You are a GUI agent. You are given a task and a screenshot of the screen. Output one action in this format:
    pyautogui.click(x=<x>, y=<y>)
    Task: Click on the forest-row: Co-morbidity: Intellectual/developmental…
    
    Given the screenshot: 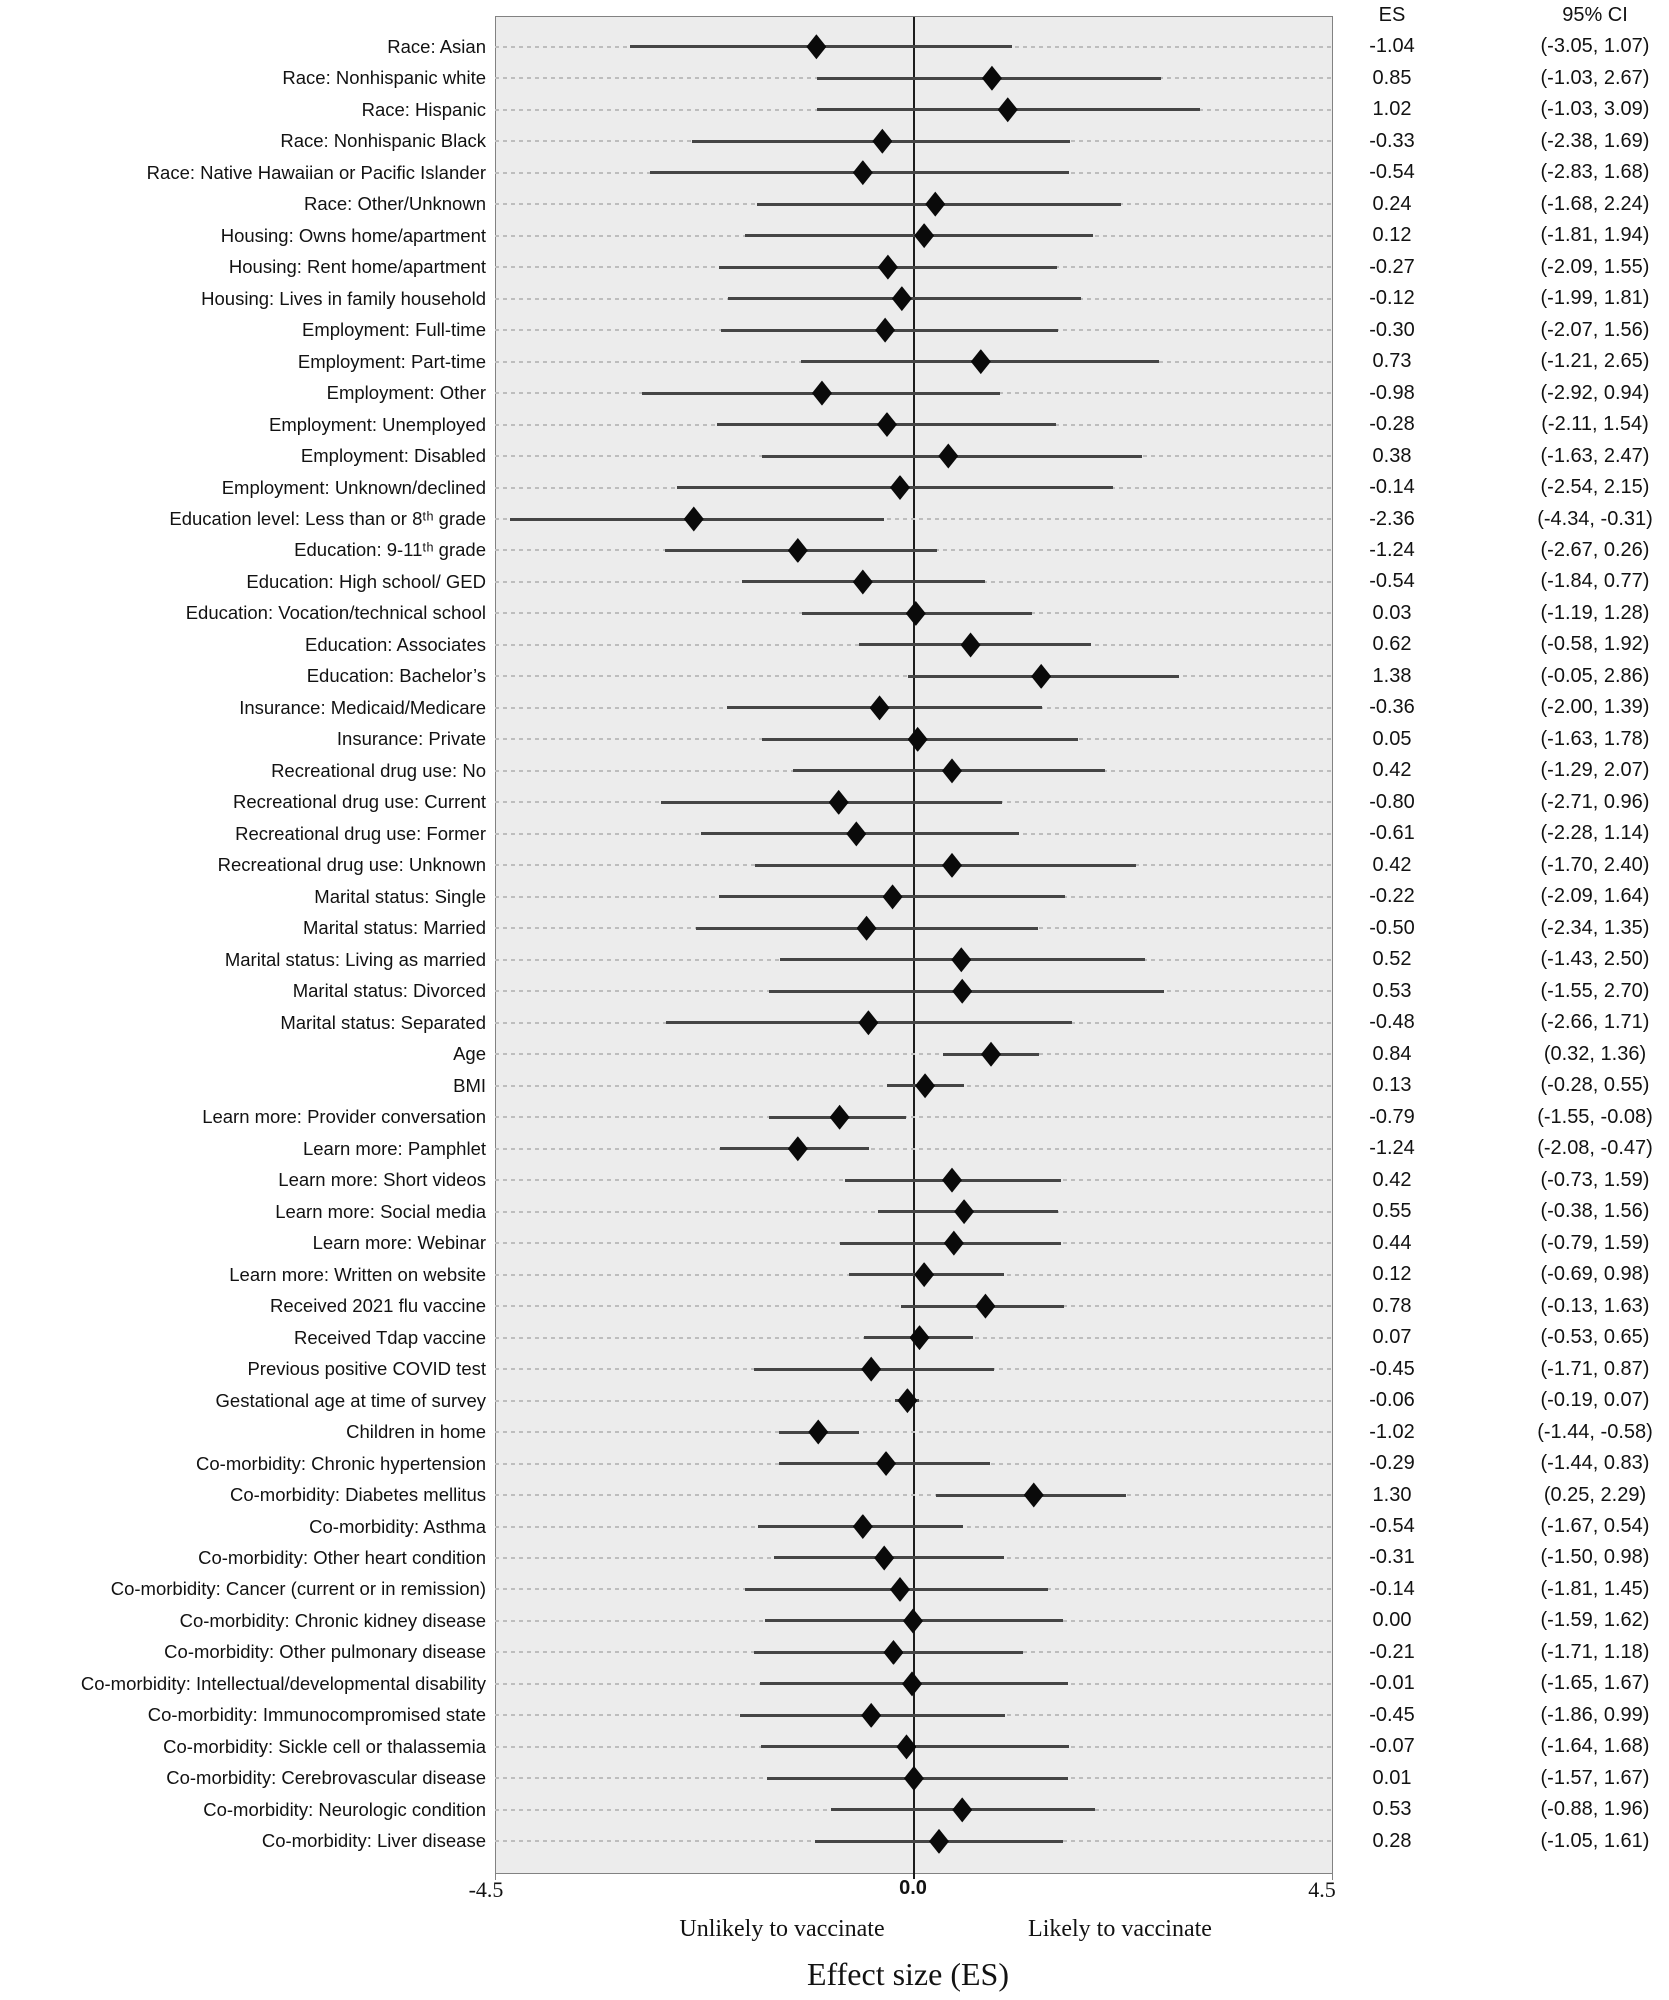 What is the action you would take?
    pyautogui.click(x=834, y=1683)
    